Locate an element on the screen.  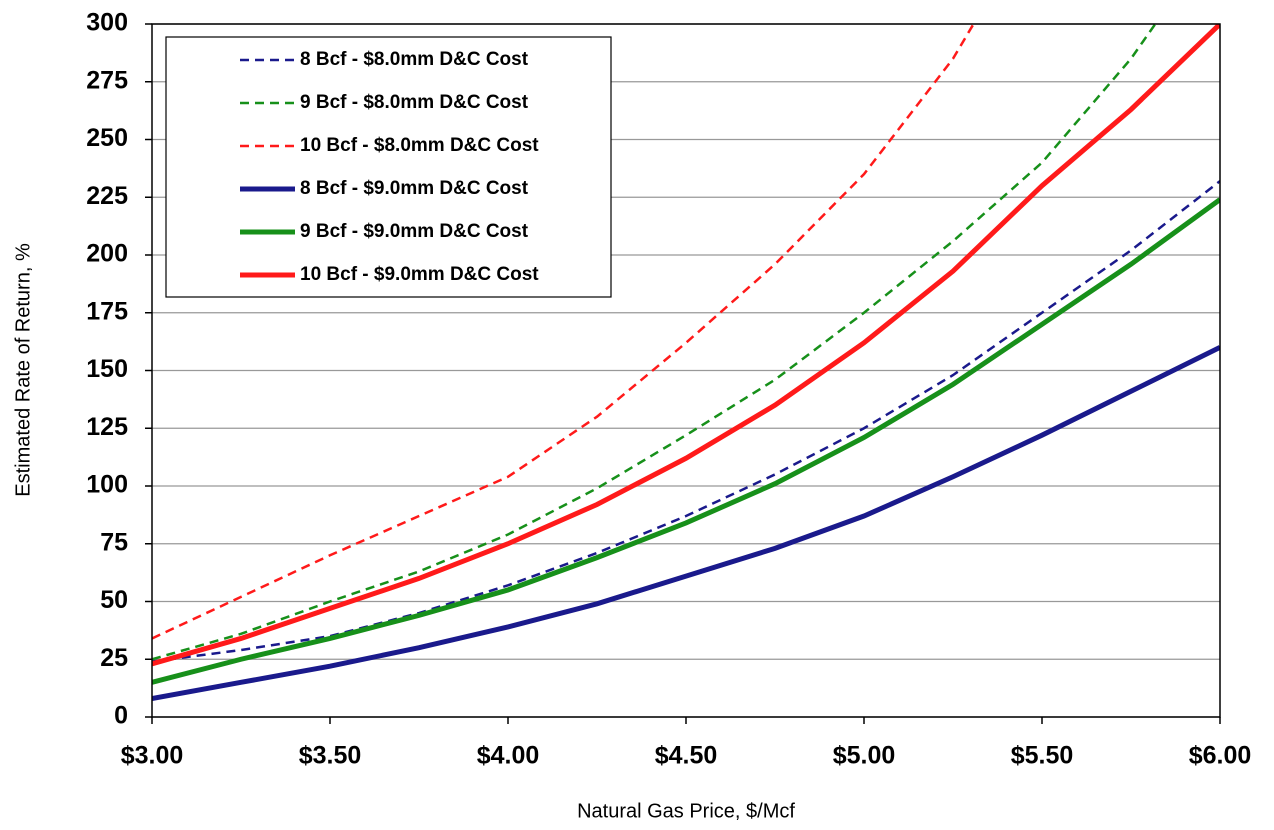
legend-label: 10 Bcf - $8.0mm D&C Cost is located at coordinates (419, 145).